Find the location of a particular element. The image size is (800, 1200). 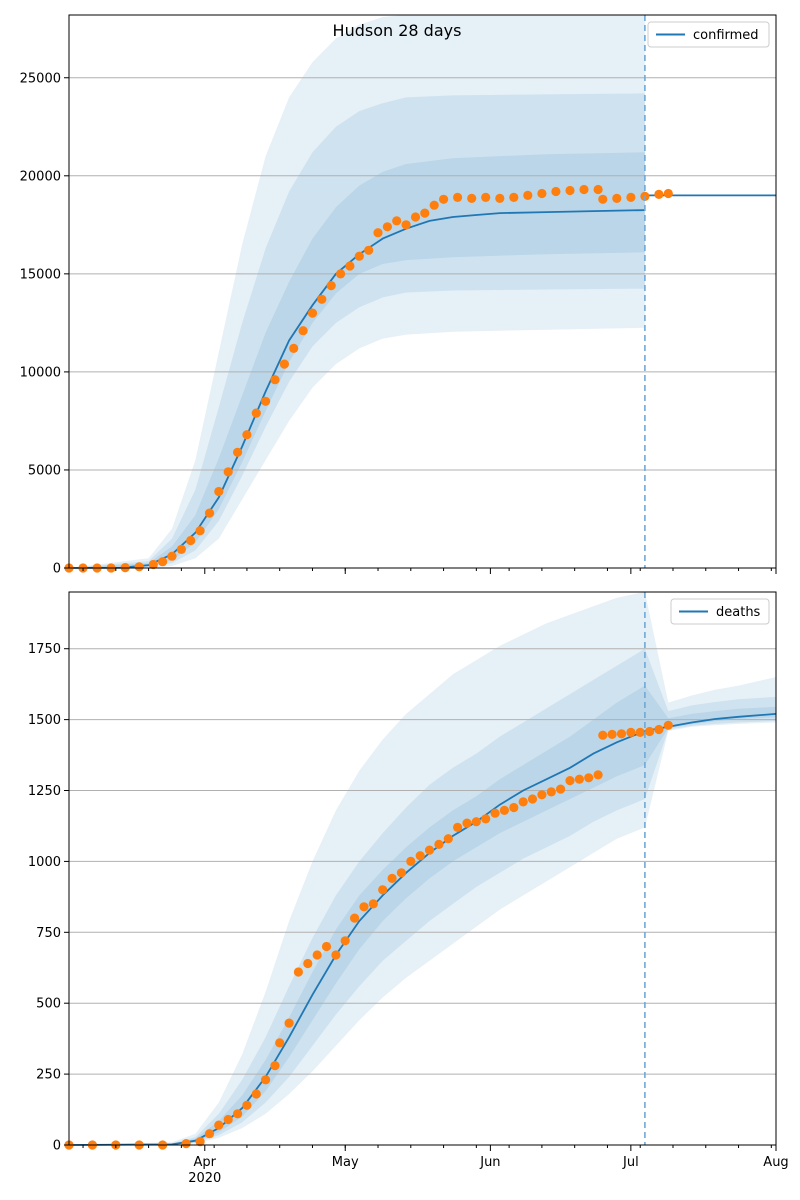

bottom-chart-x-tick-label: Jun is located at coordinates (489, 1162).